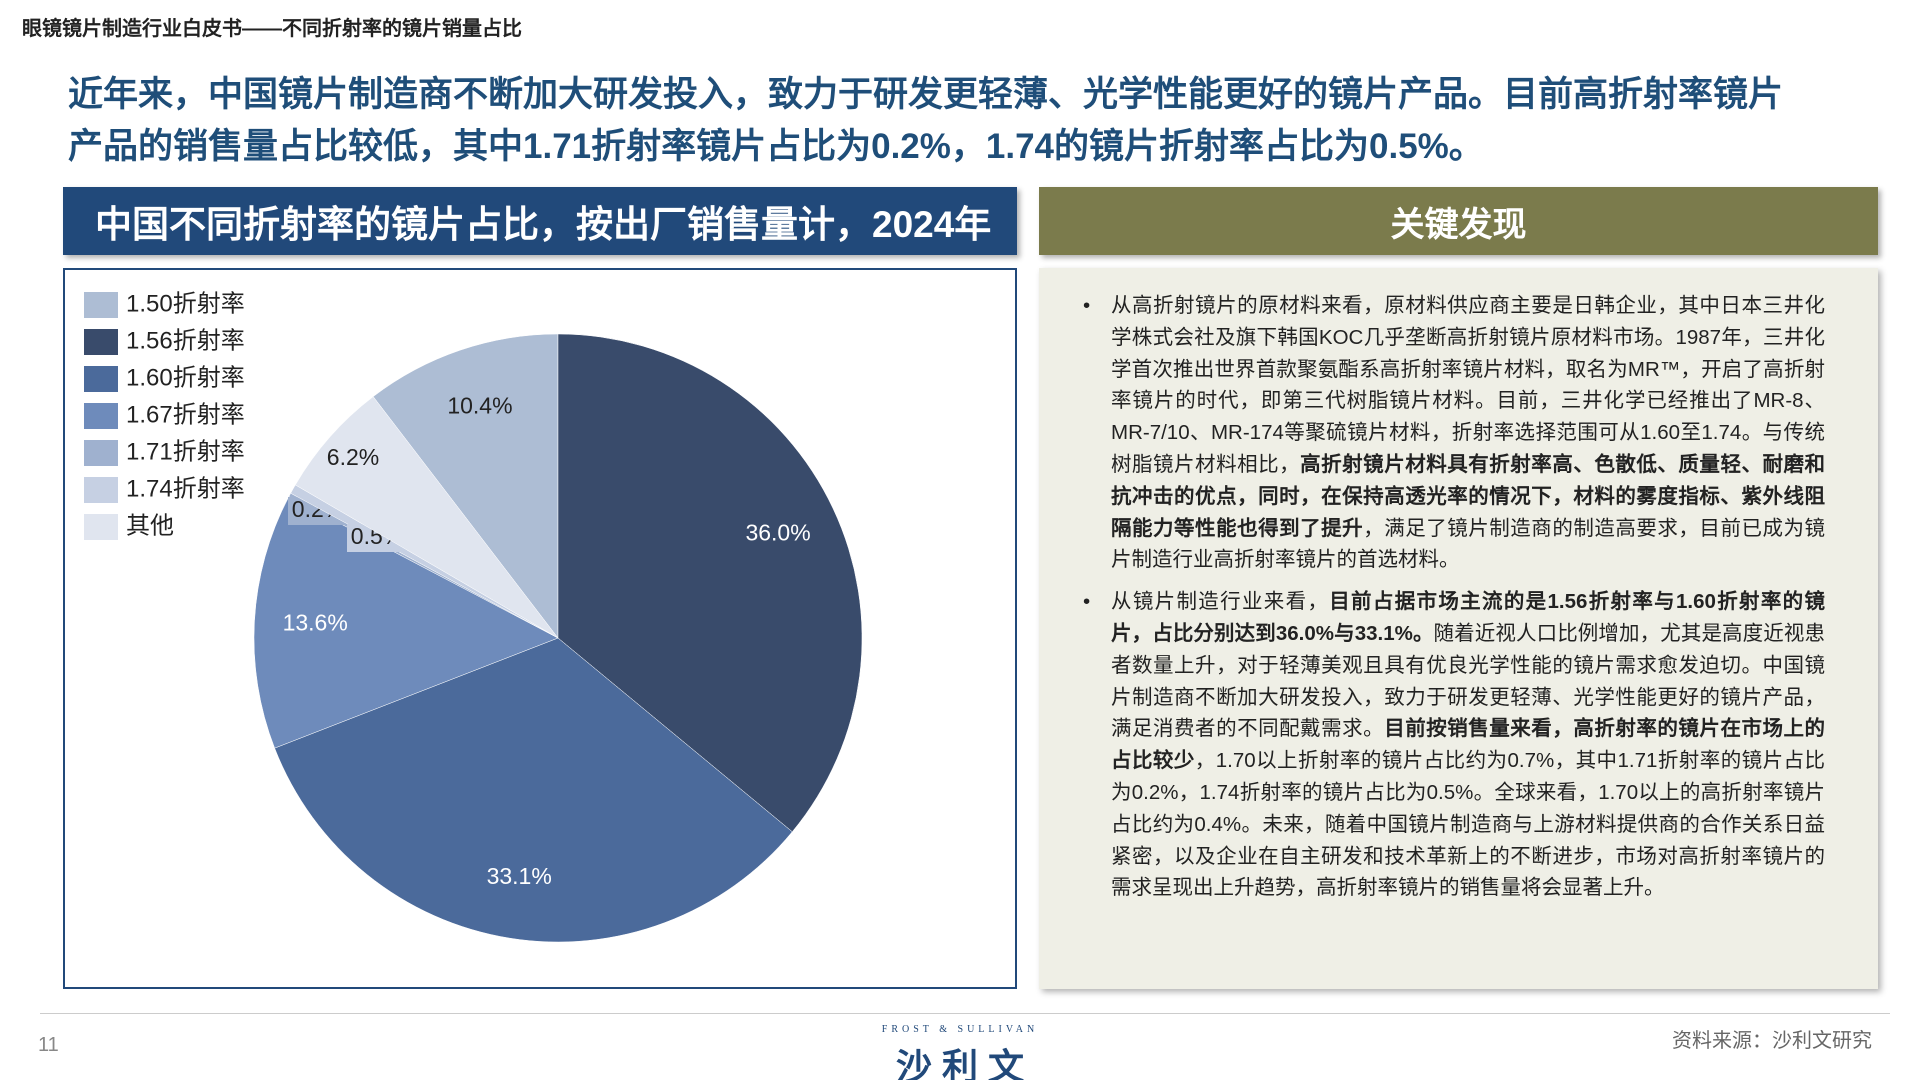 This screenshot has height=1080, width=1920. What do you see at coordinates (185, 377) in the screenshot?
I see `legend-label: 1.60折射率` at bounding box center [185, 377].